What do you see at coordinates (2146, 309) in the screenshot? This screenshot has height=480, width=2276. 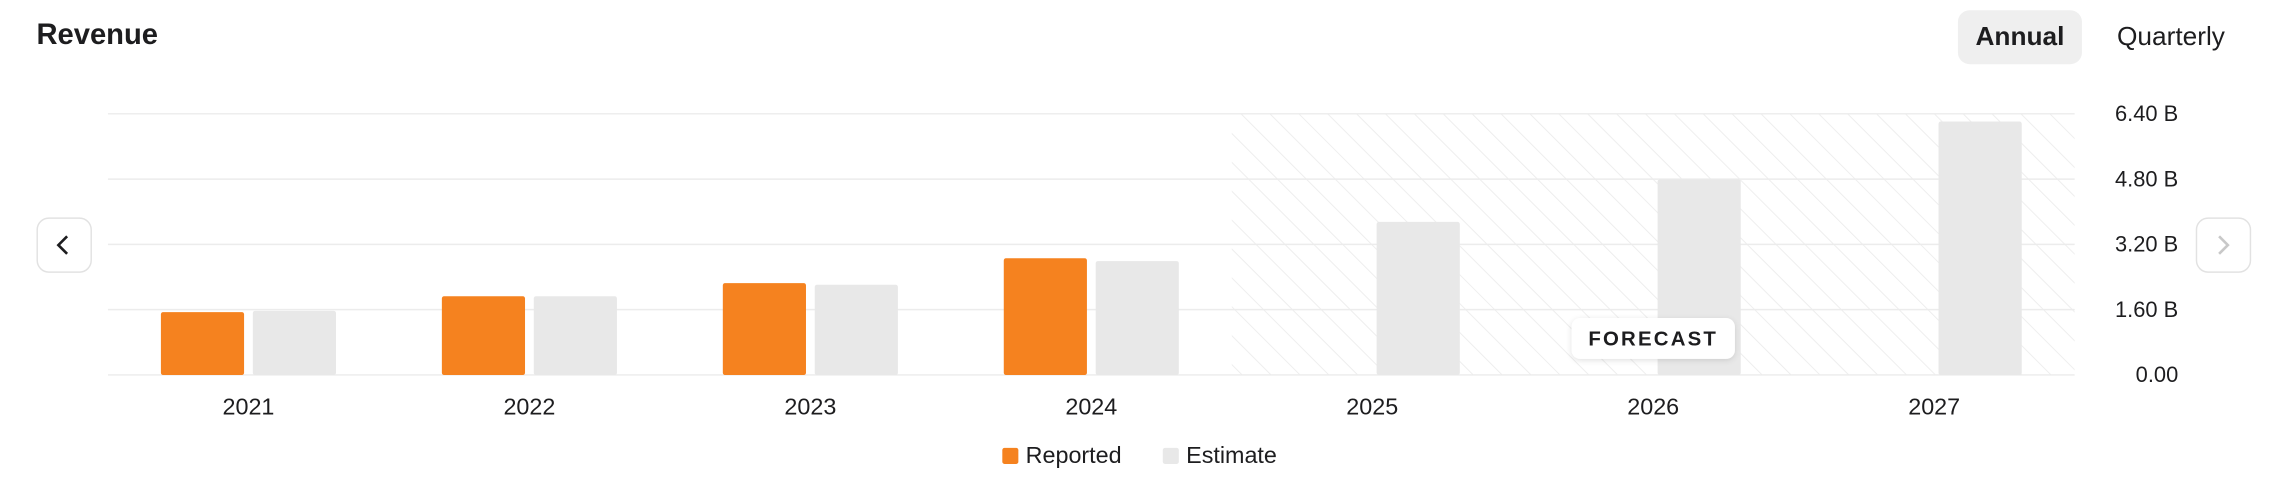 I see `y-tick-label: 1.60 B` at bounding box center [2146, 309].